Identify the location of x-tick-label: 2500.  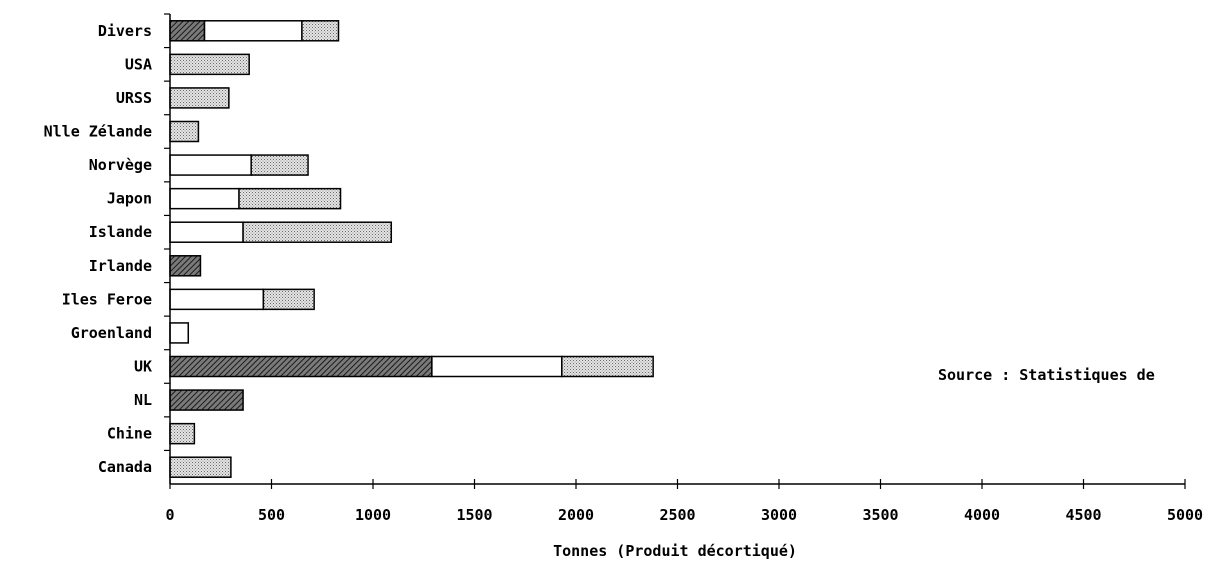
(677, 515).